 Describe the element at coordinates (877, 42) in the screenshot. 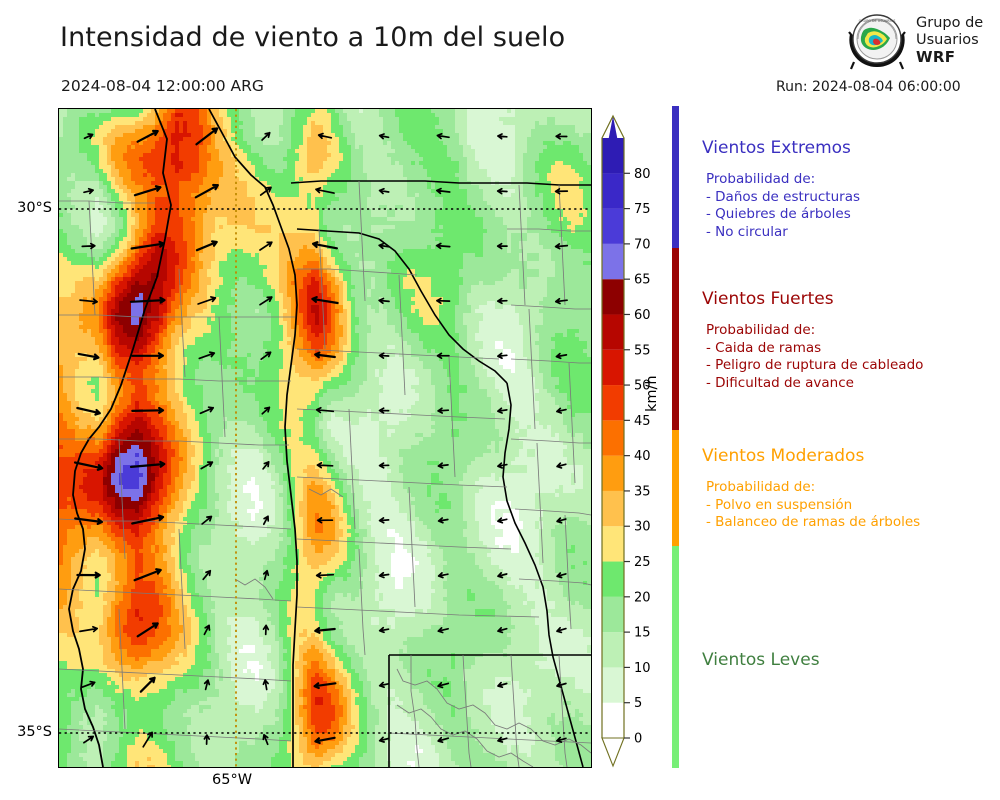

I see `wrf-globe-emblem-icon: GRUPO DE USUARIOS` at that location.